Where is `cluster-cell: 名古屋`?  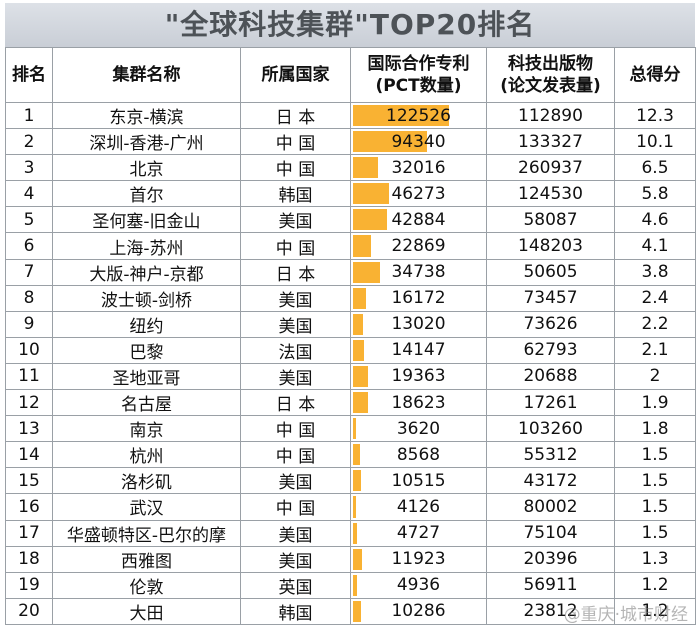
cluster-cell: 名古屋 is located at coordinates (146, 403).